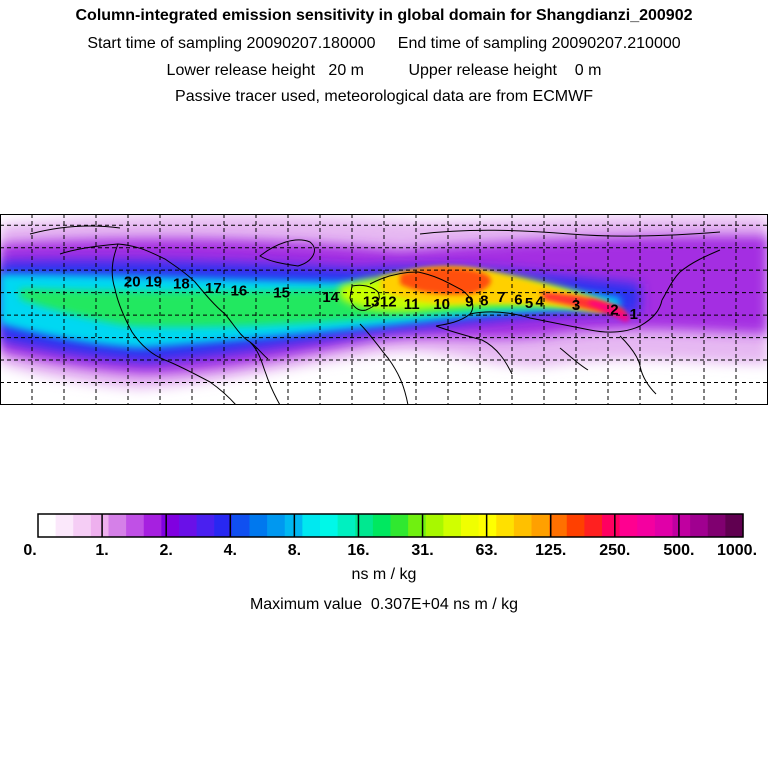 The image size is (768, 768). What do you see at coordinates (469, 302) in the screenshot?
I see `track-label-9: 9` at bounding box center [469, 302].